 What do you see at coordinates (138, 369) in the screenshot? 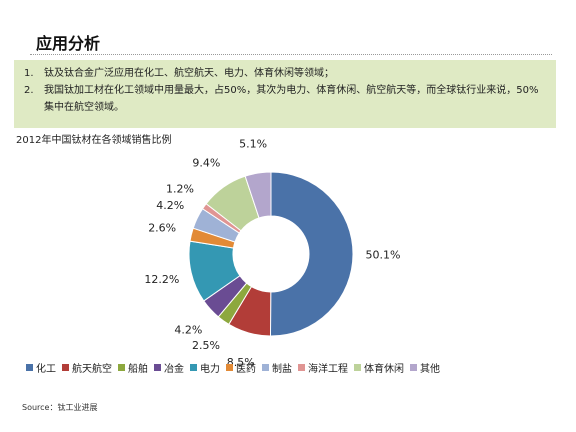
I see `legend-label: 船舶` at bounding box center [138, 369].